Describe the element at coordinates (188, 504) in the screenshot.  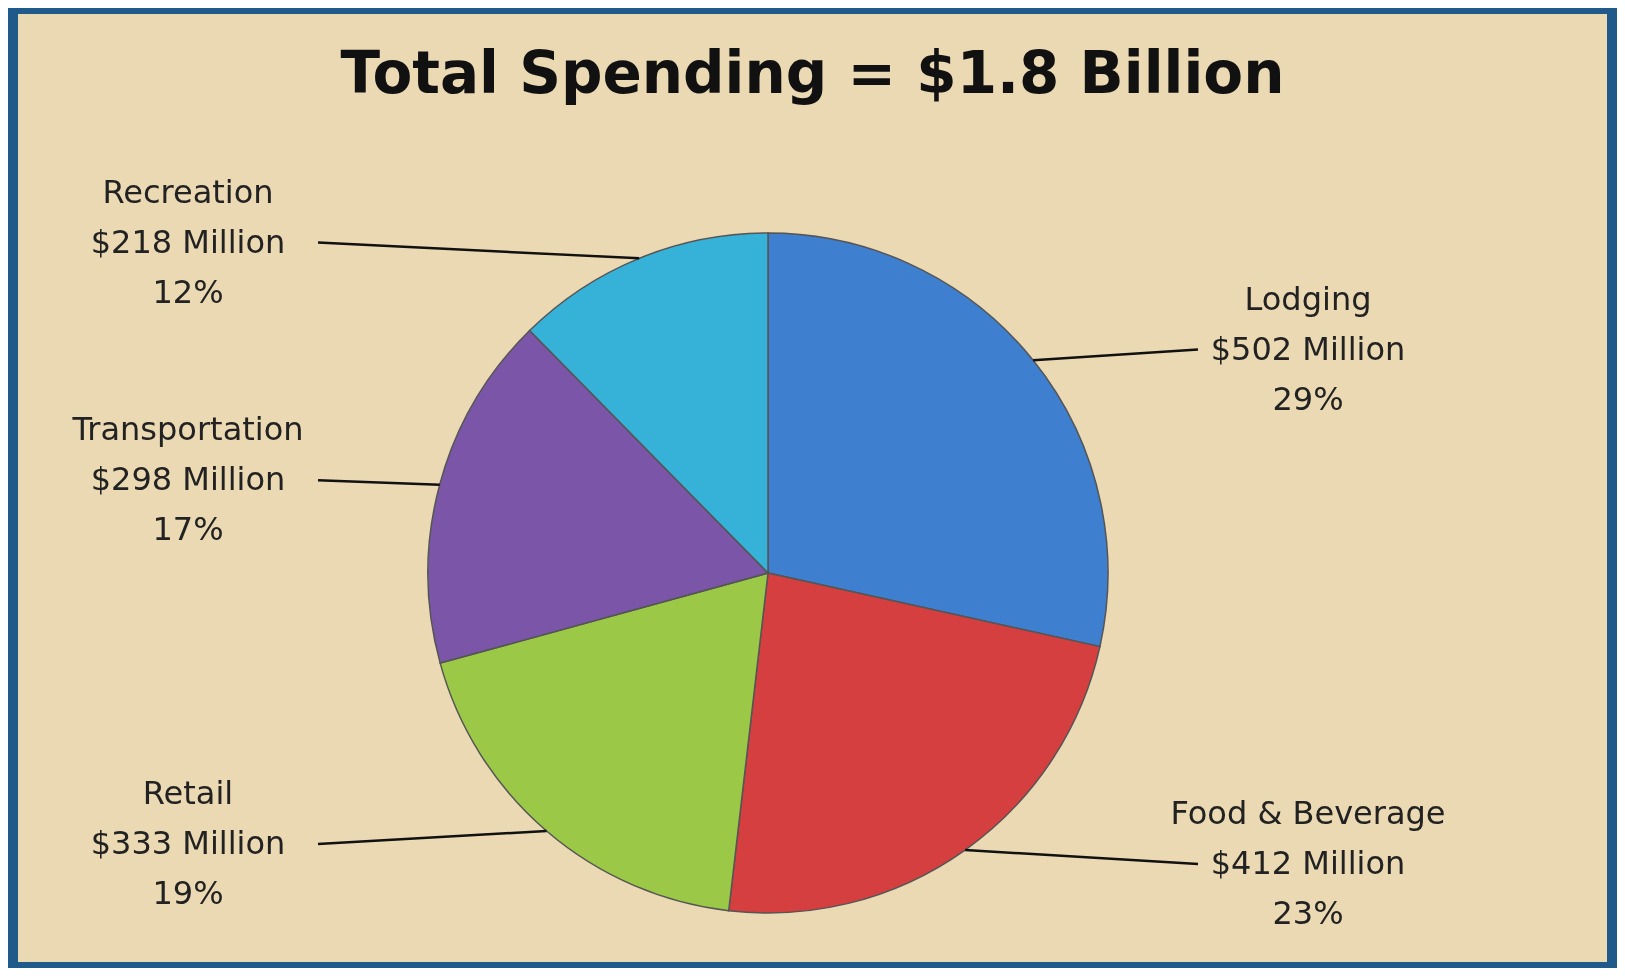
I see `data-label: $298 Million 17%` at that location.